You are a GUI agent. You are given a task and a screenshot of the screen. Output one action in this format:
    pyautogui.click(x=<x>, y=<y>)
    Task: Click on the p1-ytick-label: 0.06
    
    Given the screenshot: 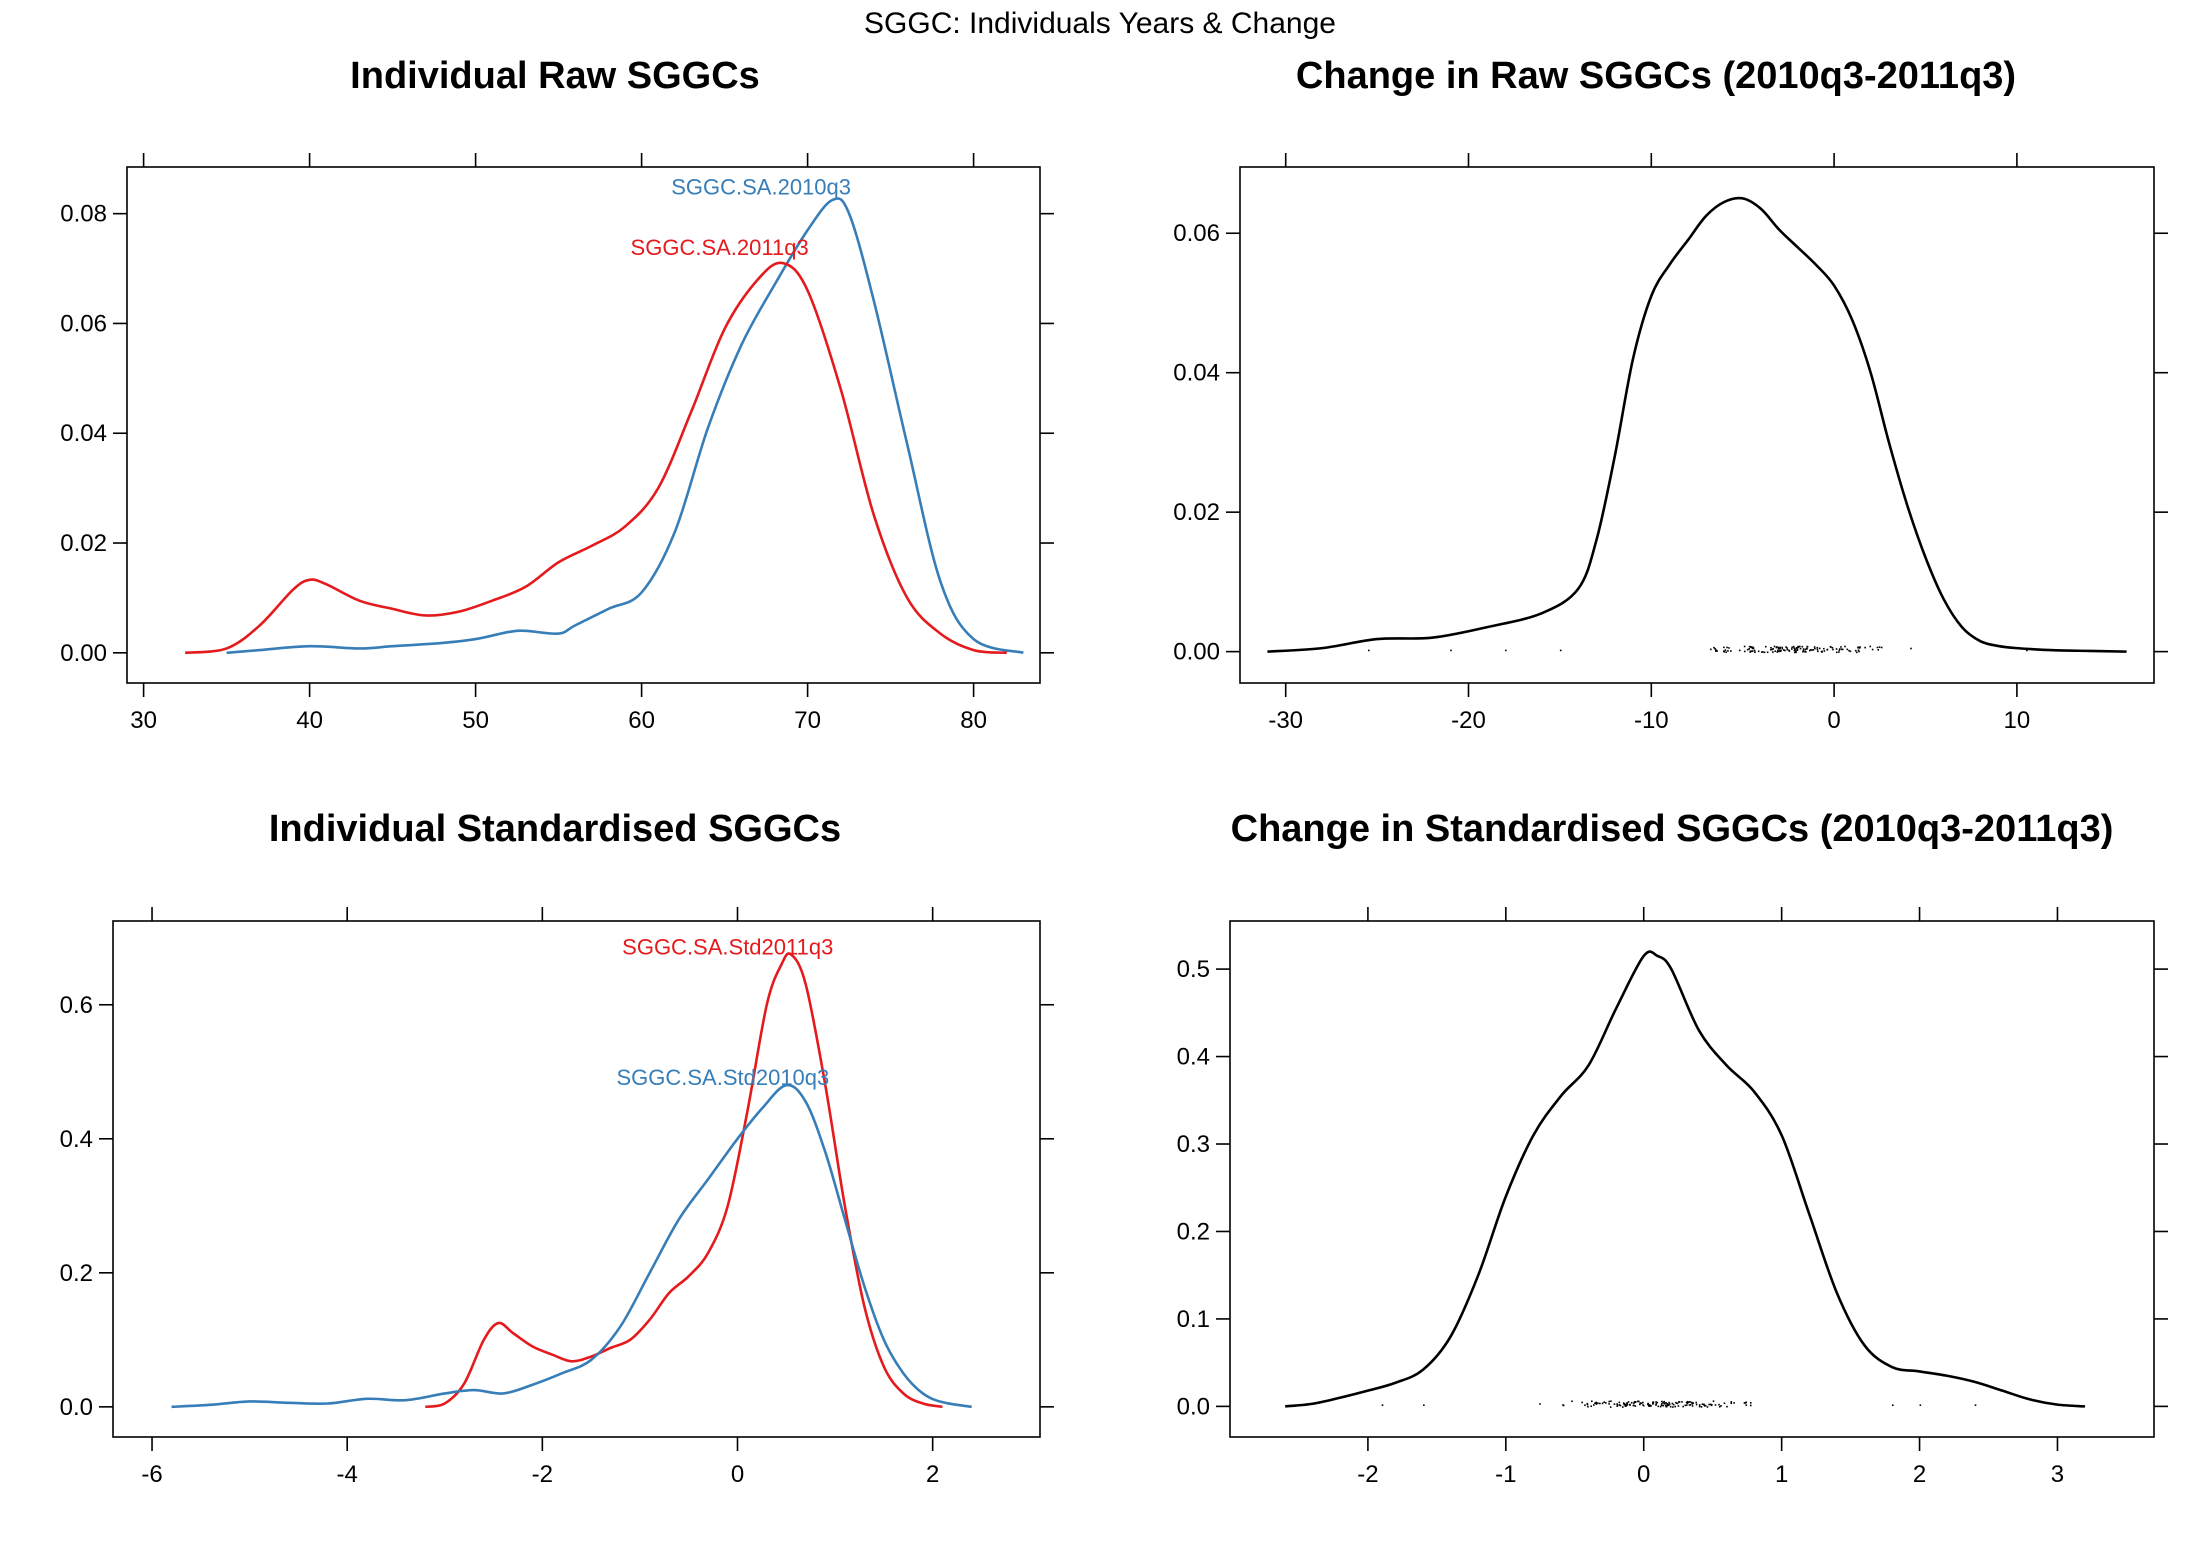 What is the action you would take?
    pyautogui.click(x=83, y=323)
    